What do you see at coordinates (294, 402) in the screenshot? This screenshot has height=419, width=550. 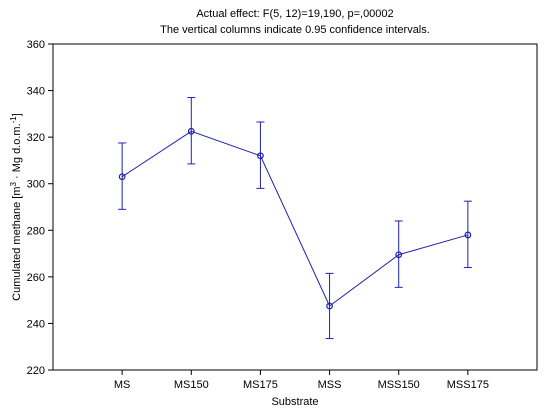 I see `x-axis-label: Substrate` at bounding box center [294, 402].